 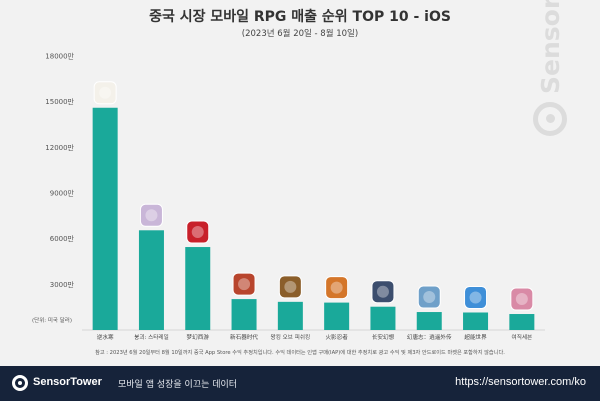 I want to click on footer-site-link: https://sensortower.com/ko, so click(x=520, y=382).